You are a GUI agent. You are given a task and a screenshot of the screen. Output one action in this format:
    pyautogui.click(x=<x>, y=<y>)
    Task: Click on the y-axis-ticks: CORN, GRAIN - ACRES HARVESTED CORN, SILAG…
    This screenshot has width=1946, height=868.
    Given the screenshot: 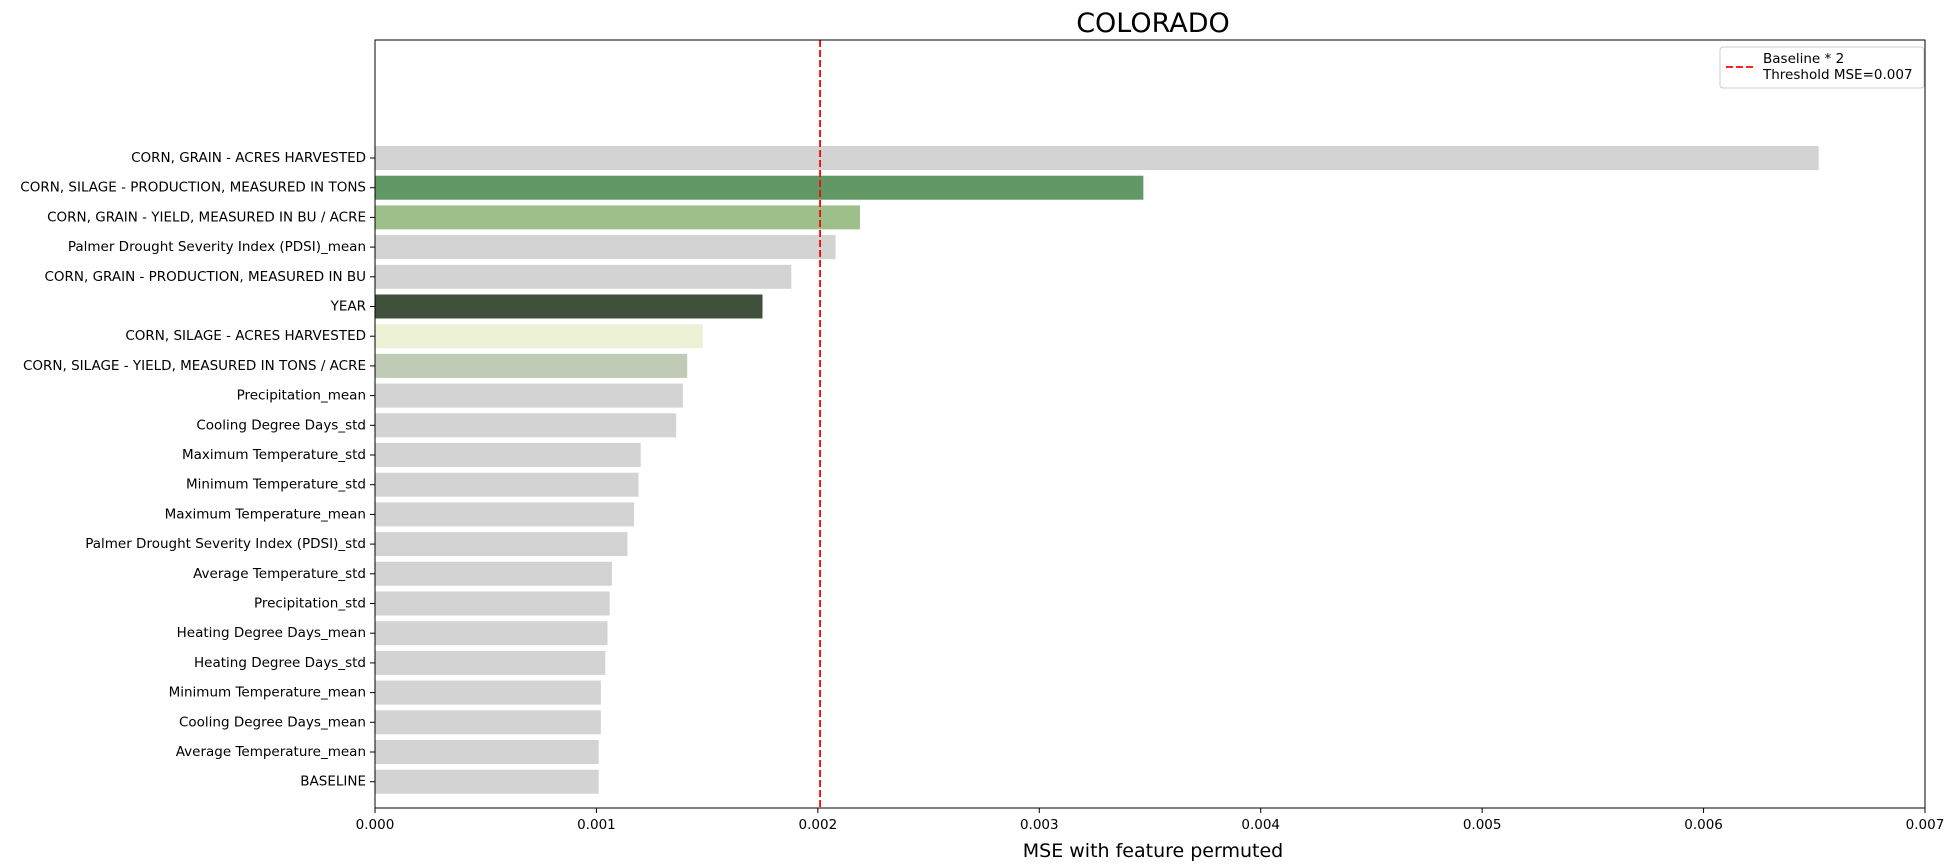 What is the action you would take?
    pyautogui.click(x=197, y=470)
    